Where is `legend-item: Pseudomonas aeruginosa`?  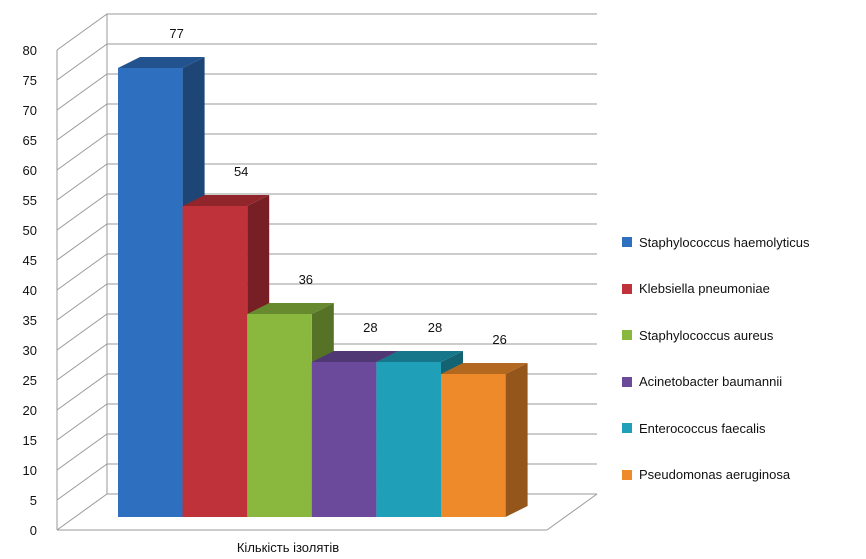 legend-item: Pseudomonas aeruginosa is located at coordinates (742, 475).